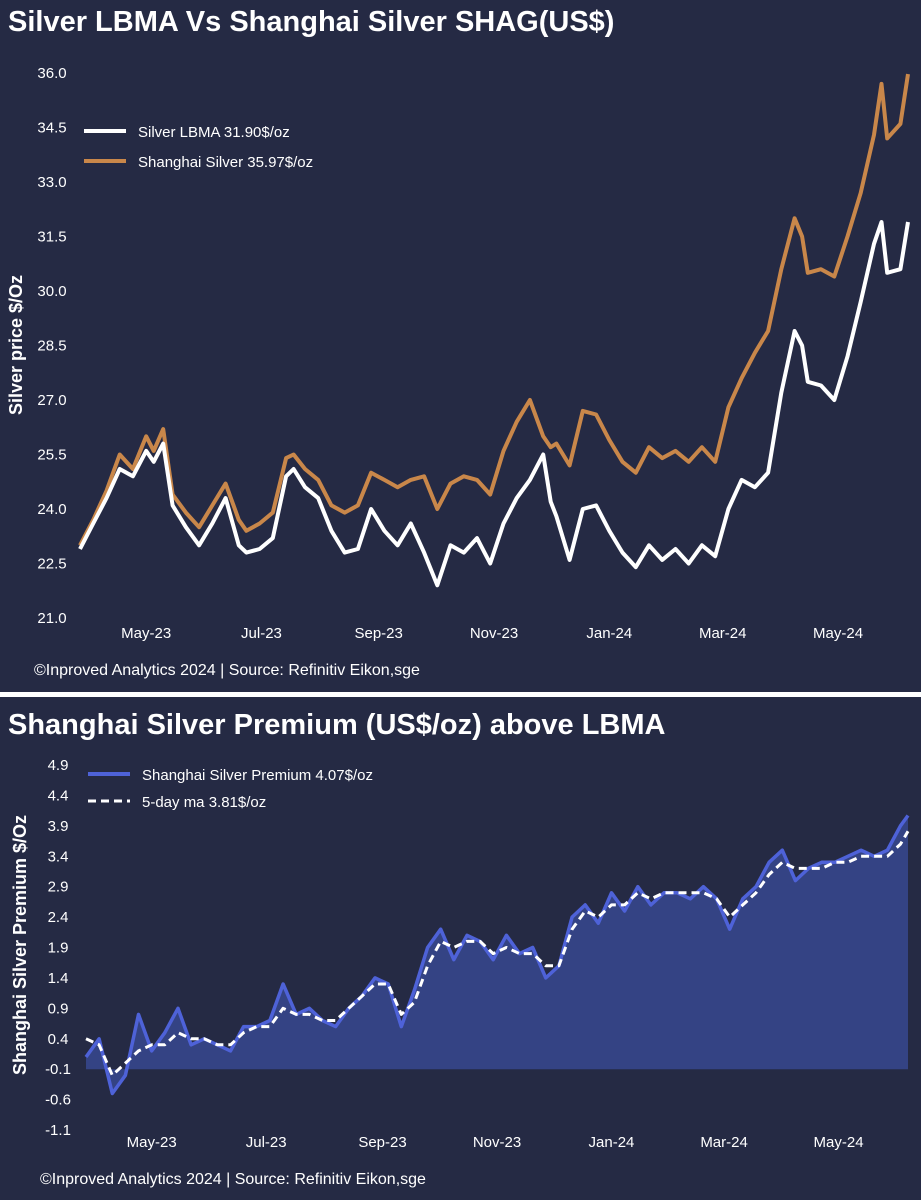 This screenshot has width=921, height=1200. I want to click on panel-divider, so click(460, 694).